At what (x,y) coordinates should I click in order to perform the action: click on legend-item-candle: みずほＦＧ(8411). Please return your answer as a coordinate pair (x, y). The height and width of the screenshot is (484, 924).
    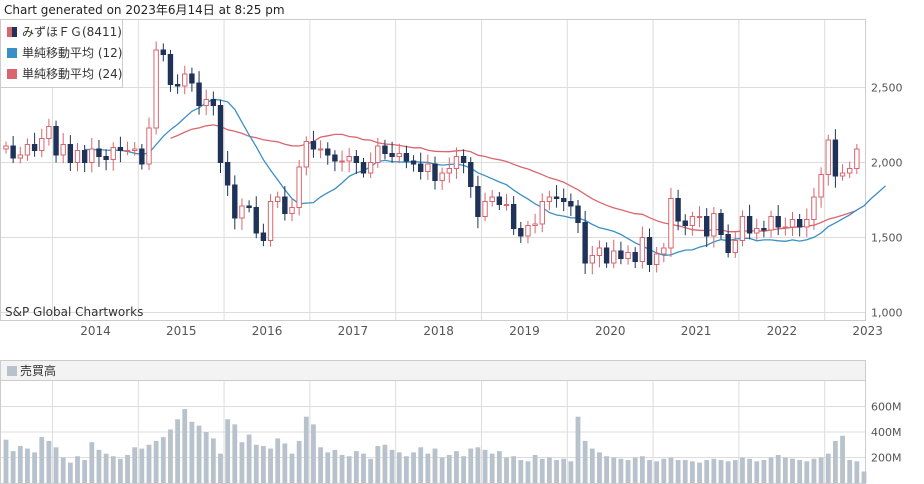
    Looking at the image, I should click on (64, 32).